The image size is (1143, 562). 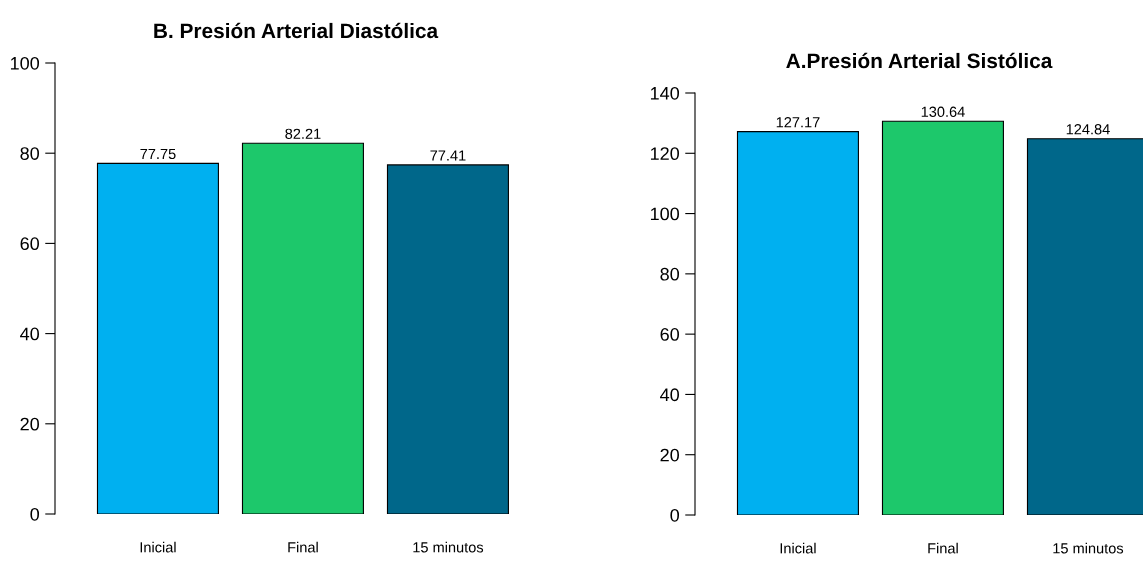 I want to click on chart-title: A.Presión Arterial Sistólica, so click(x=919, y=60).